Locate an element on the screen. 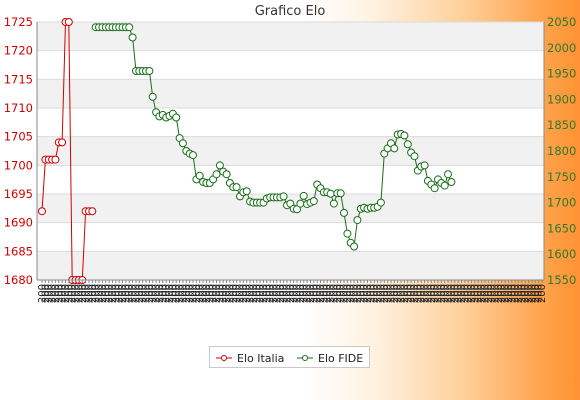  y-left-tick-label: 1710 is located at coordinates (18, 108).